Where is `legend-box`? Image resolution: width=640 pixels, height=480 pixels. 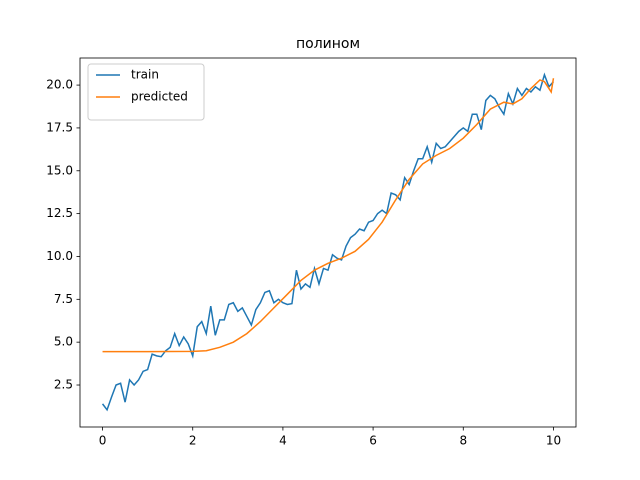 legend-box is located at coordinates (146, 92).